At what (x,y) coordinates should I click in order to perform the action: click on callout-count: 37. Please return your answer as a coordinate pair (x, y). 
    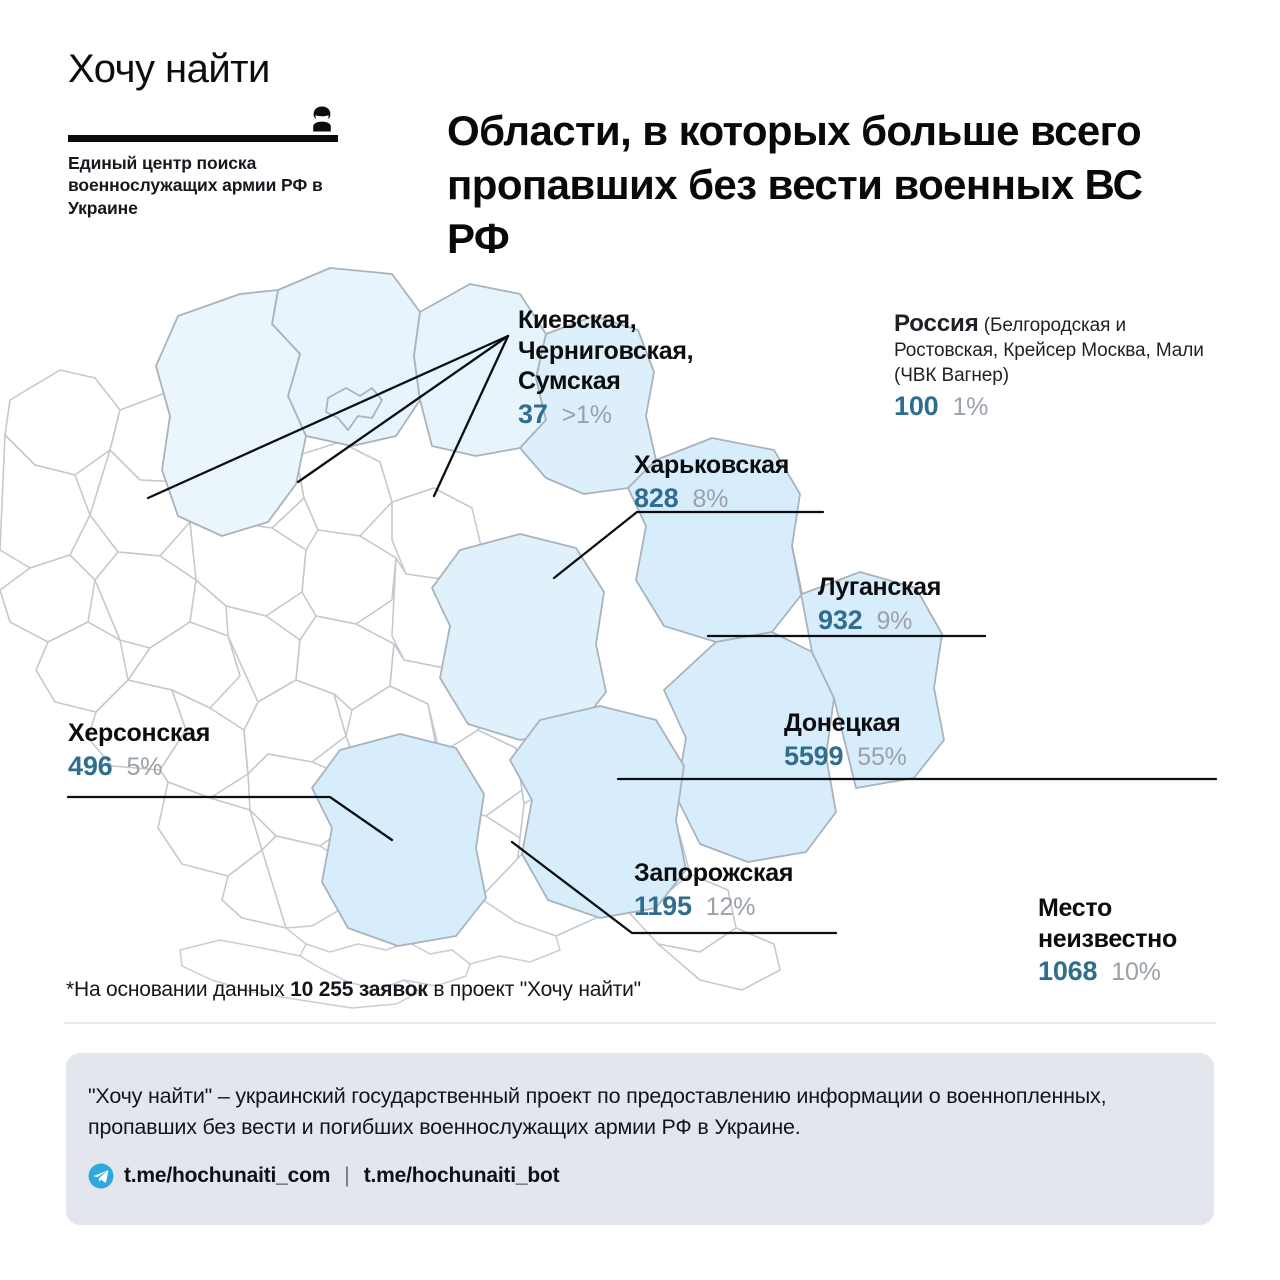
    Looking at the image, I should click on (533, 413).